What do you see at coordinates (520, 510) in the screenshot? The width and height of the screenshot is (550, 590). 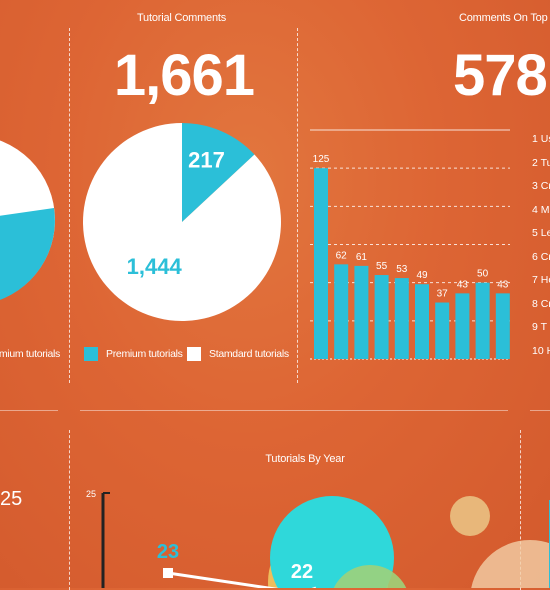 I see `divider-bottom-right` at bounding box center [520, 510].